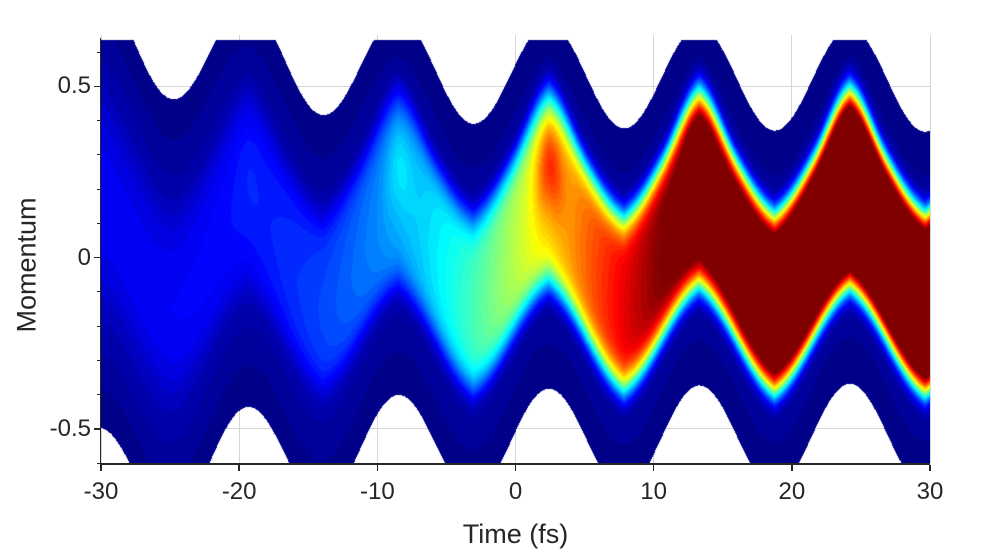 The width and height of the screenshot is (992, 558). I want to click on x-tick-label: -20, so click(239, 491).